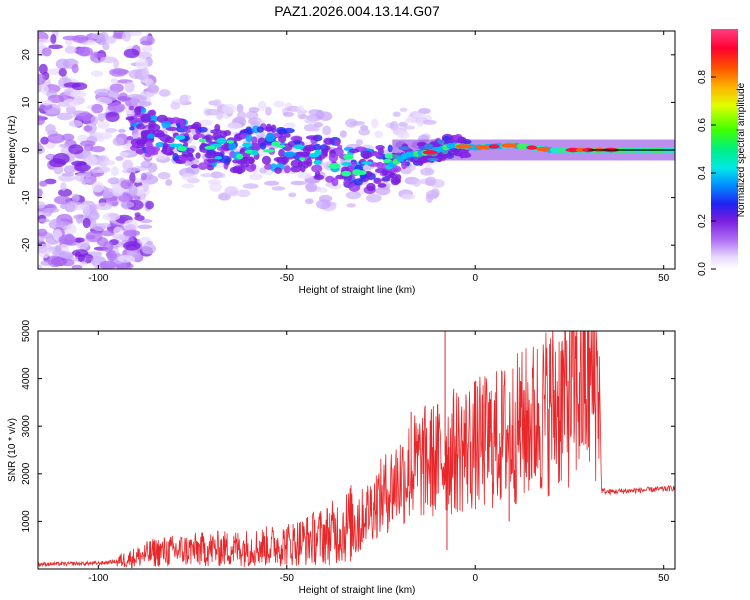 The width and height of the screenshot is (750, 600). What do you see at coordinates (26, 55) in the screenshot?
I see `y-tick-label: 20` at bounding box center [26, 55].